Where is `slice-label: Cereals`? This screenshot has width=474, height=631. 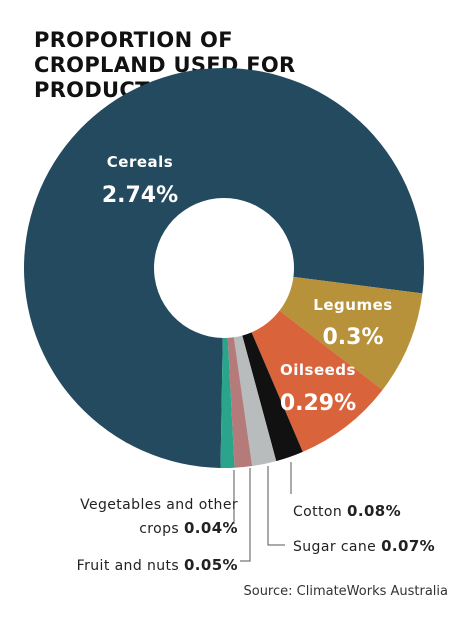
slice-label: Cereals is located at coordinates (140, 162).